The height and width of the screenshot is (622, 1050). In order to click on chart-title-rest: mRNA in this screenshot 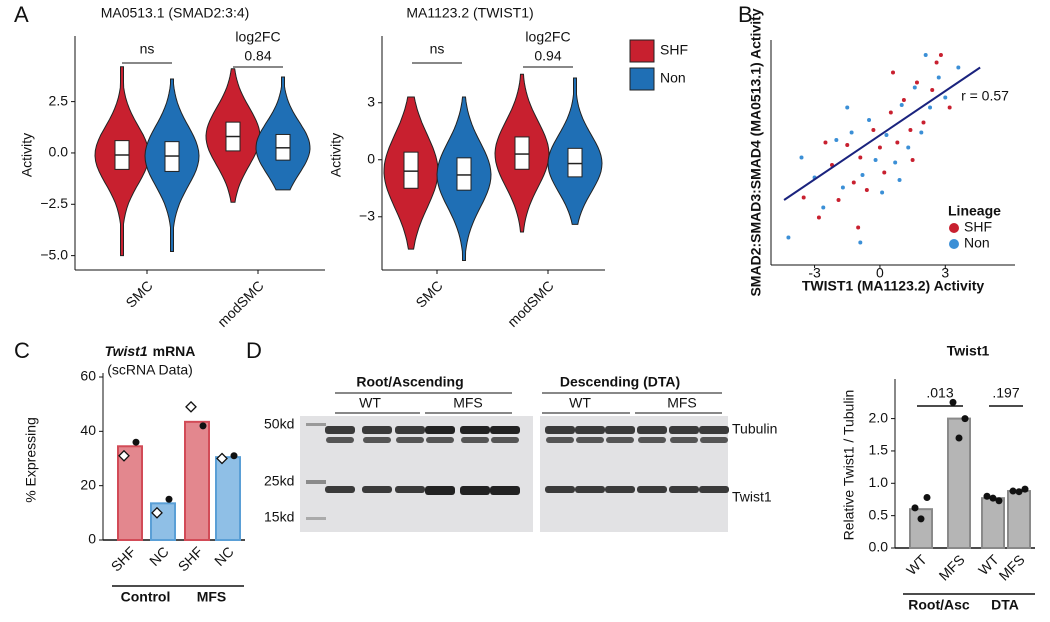, I will do `click(174, 351)`.